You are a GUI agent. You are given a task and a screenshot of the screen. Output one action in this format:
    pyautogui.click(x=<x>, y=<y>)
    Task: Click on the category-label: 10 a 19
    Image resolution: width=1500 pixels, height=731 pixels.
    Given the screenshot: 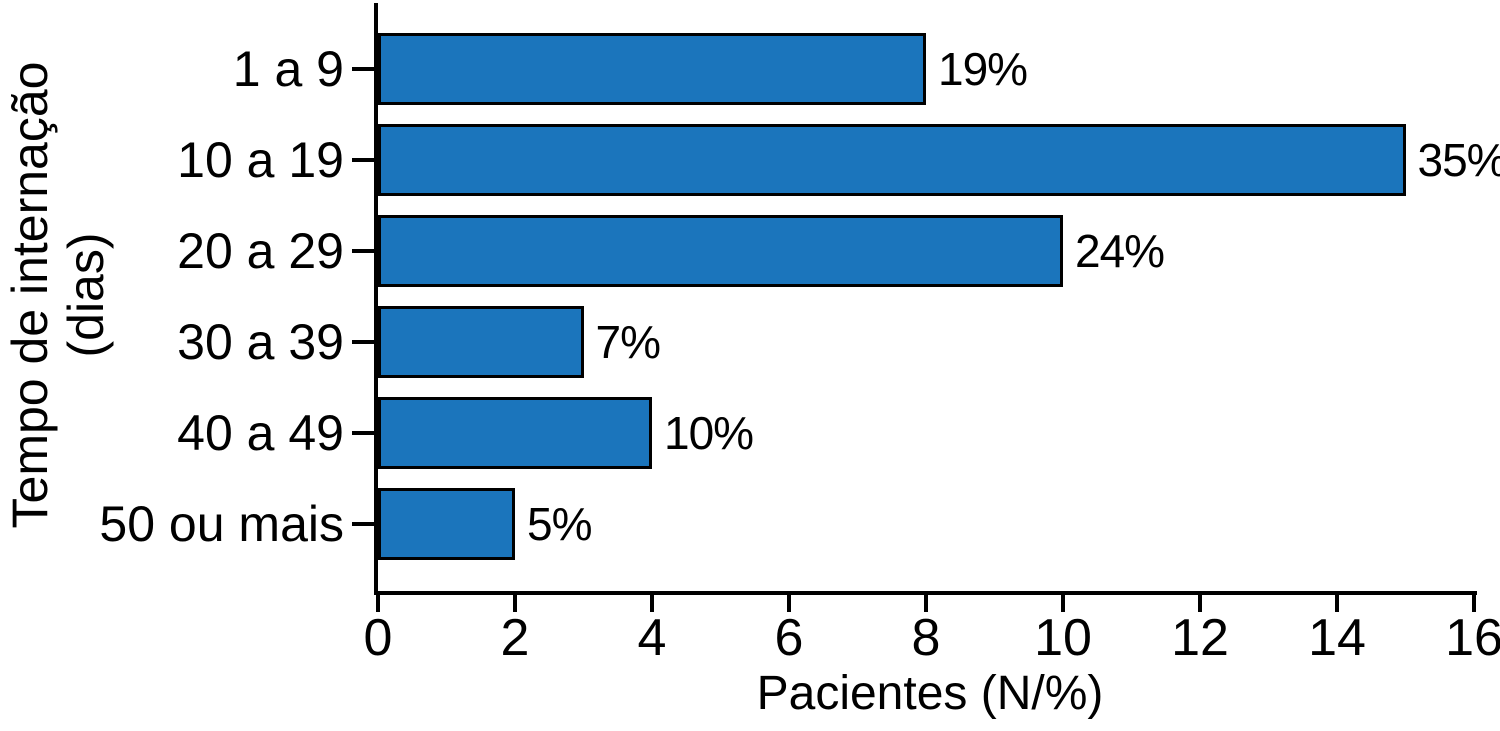 What is the action you would take?
    pyautogui.click(x=260, y=160)
    